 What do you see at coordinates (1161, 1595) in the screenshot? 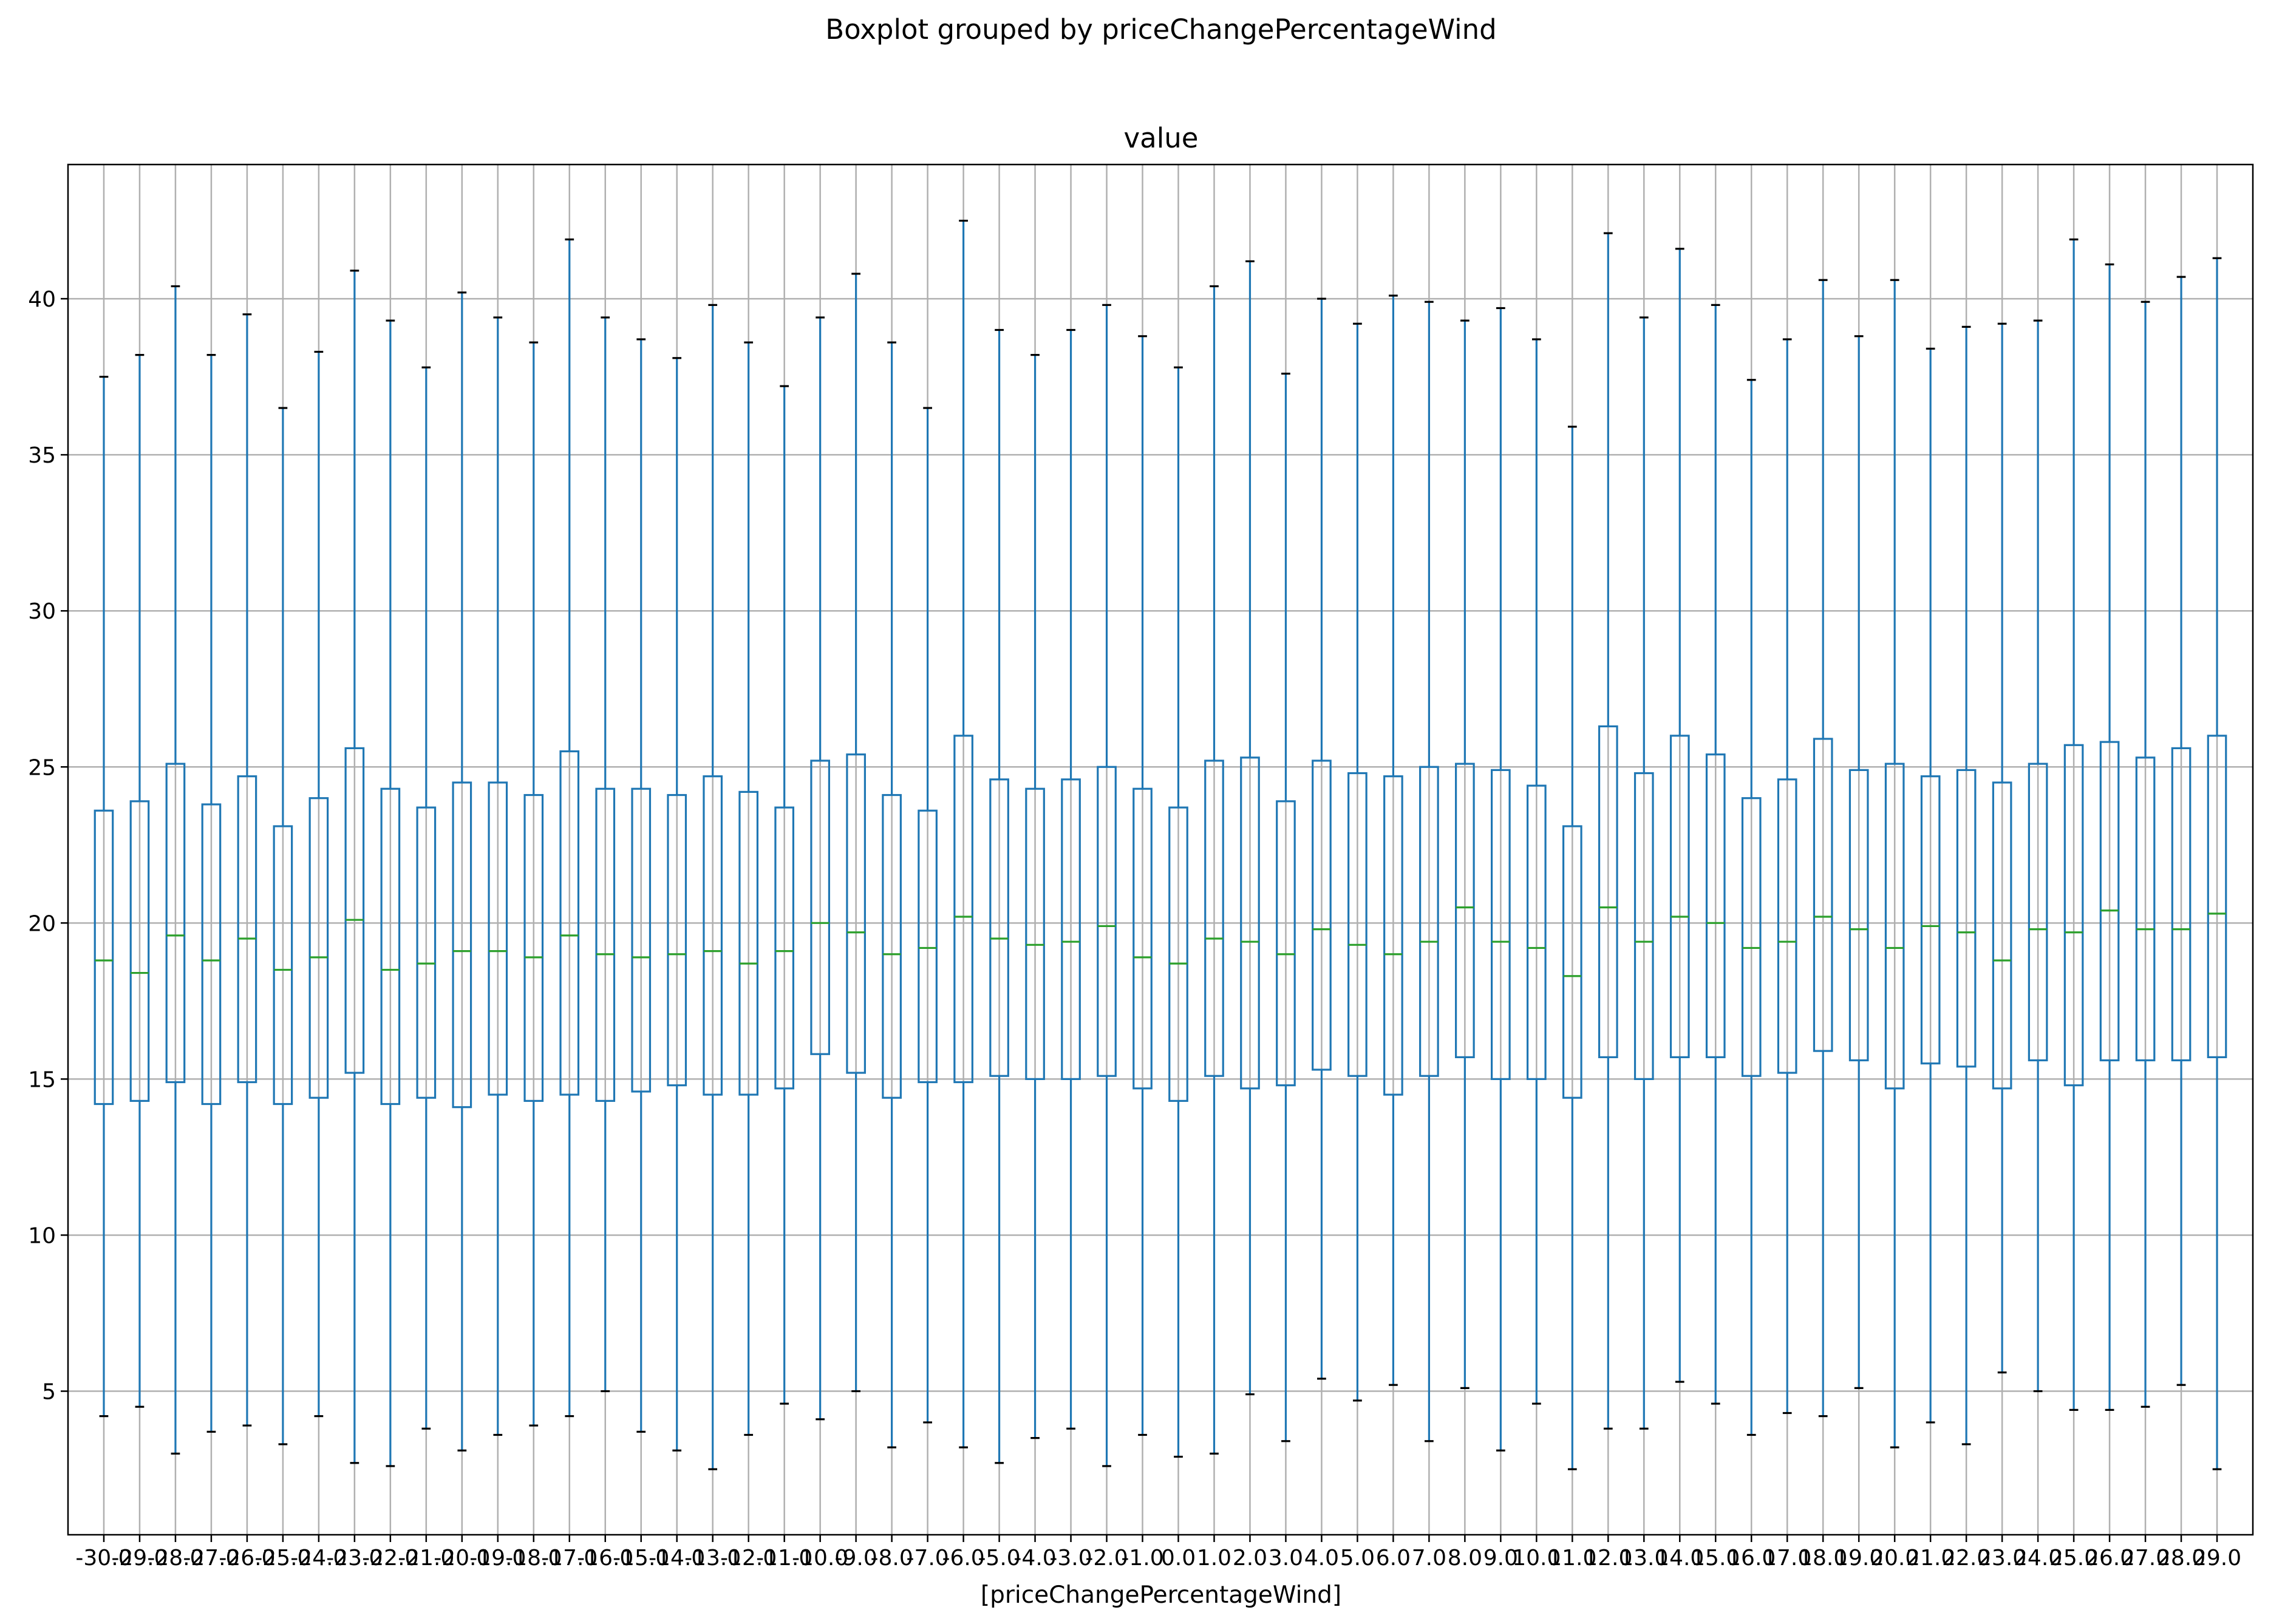
I see `x-axis-label: [priceChangePercentageWind]` at bounding box center [1161, 1595].